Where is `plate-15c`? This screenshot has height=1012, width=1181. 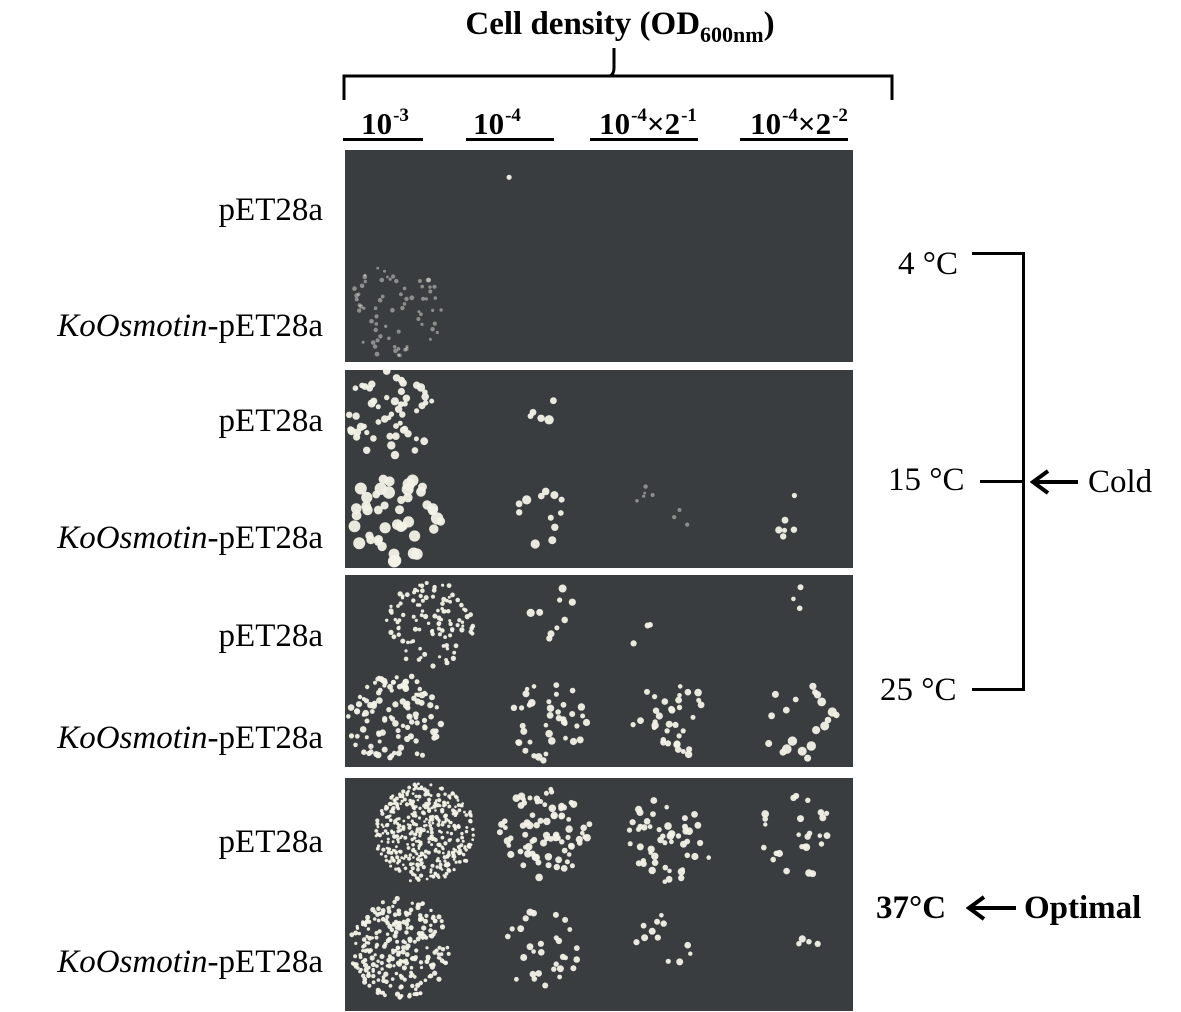 plate-15c is located at coordinates (599, 469).